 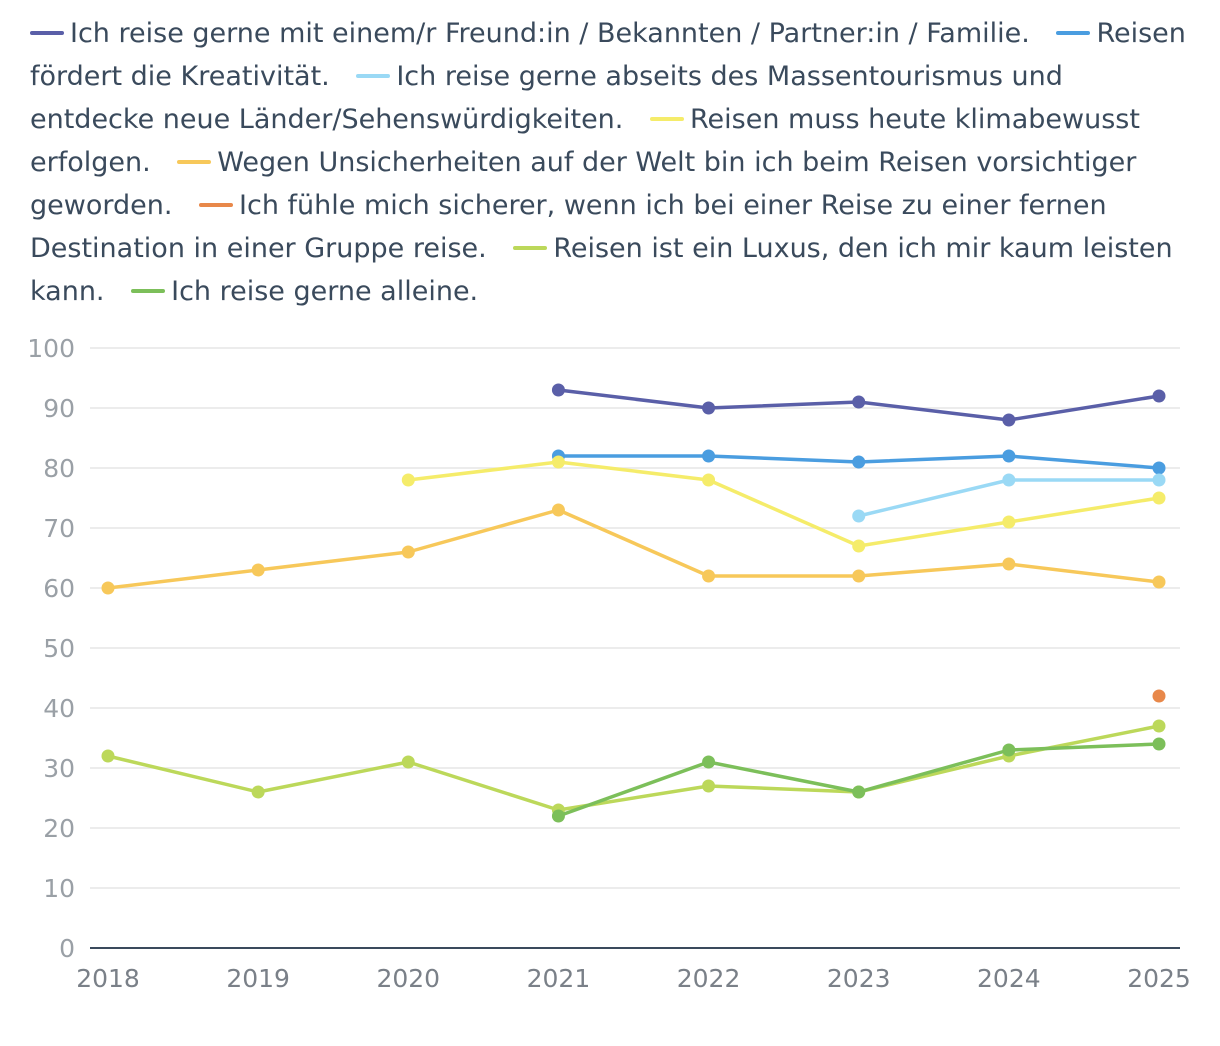 I want to click on legend-item: Reisen muss heute klimabewusst erfolgen., so click(x=585, y=141).